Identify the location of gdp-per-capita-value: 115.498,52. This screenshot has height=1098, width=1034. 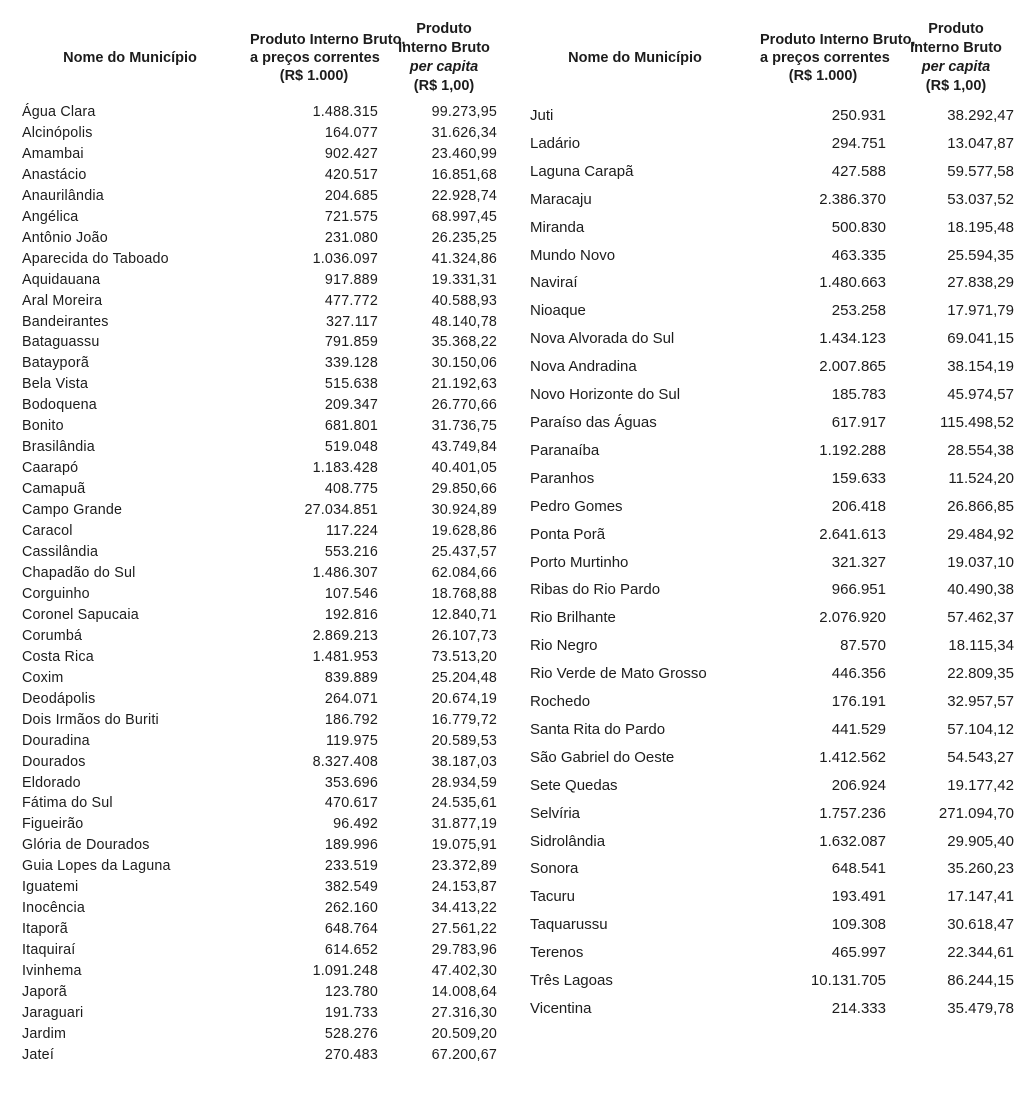
(977, 422).